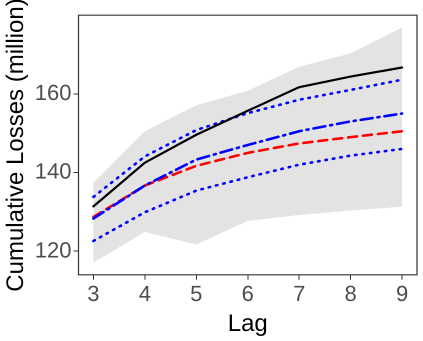 This screenshot has width=423, height=341. What do you see at coordinates (16, 146) in the screenshot?
I see `y-axis-title: Cumulative Losses (million)` at bounding box center [16, 146].